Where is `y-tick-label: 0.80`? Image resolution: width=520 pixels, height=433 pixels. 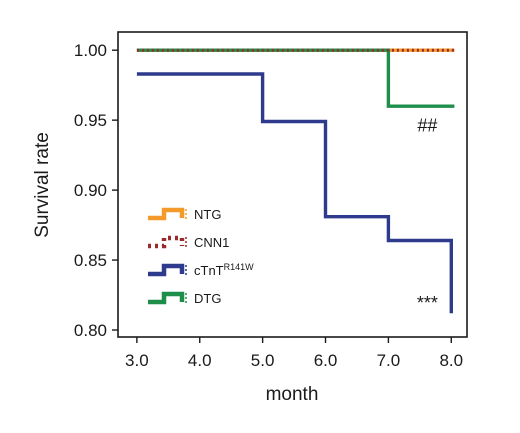 y-tick-label: 0.80 is located at coordinates (90, 330).